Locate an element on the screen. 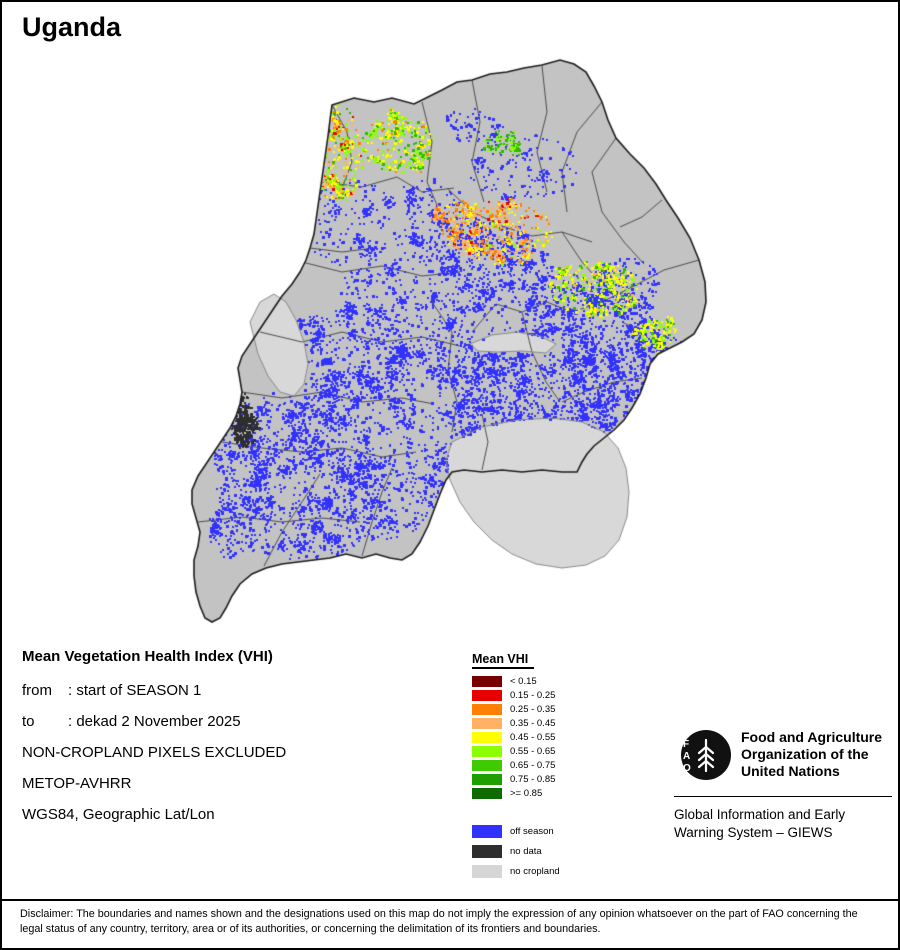  legend-label: 0.45 - 0.55 is located at coordinates (533, 737).